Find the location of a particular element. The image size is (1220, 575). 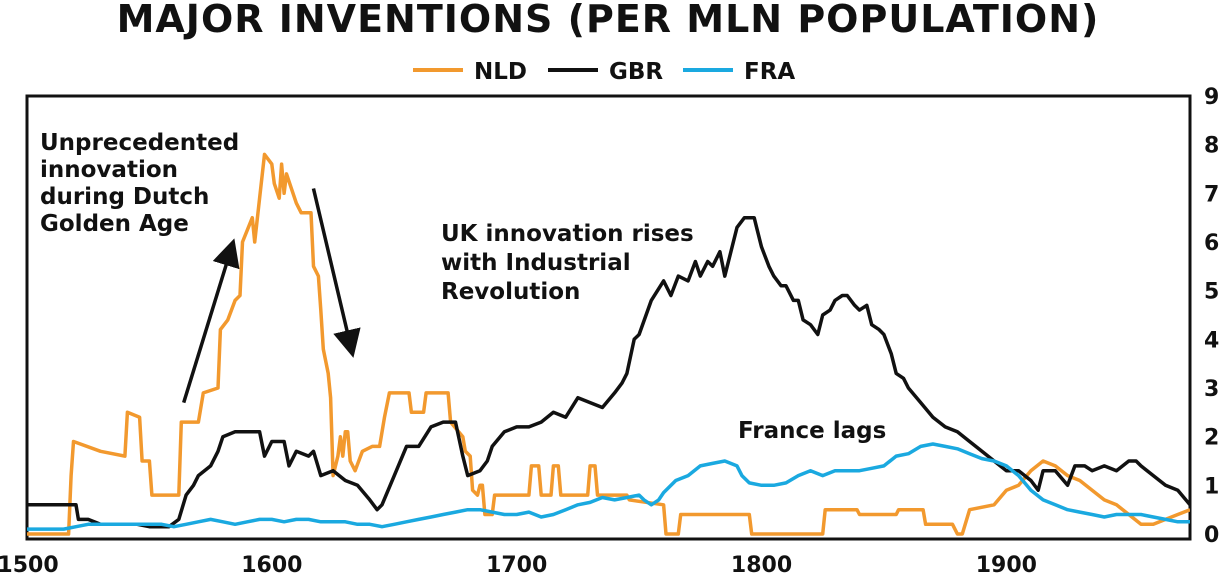

annotation-dutch-line-4: Golden Age is located at coordinates (114, 224).